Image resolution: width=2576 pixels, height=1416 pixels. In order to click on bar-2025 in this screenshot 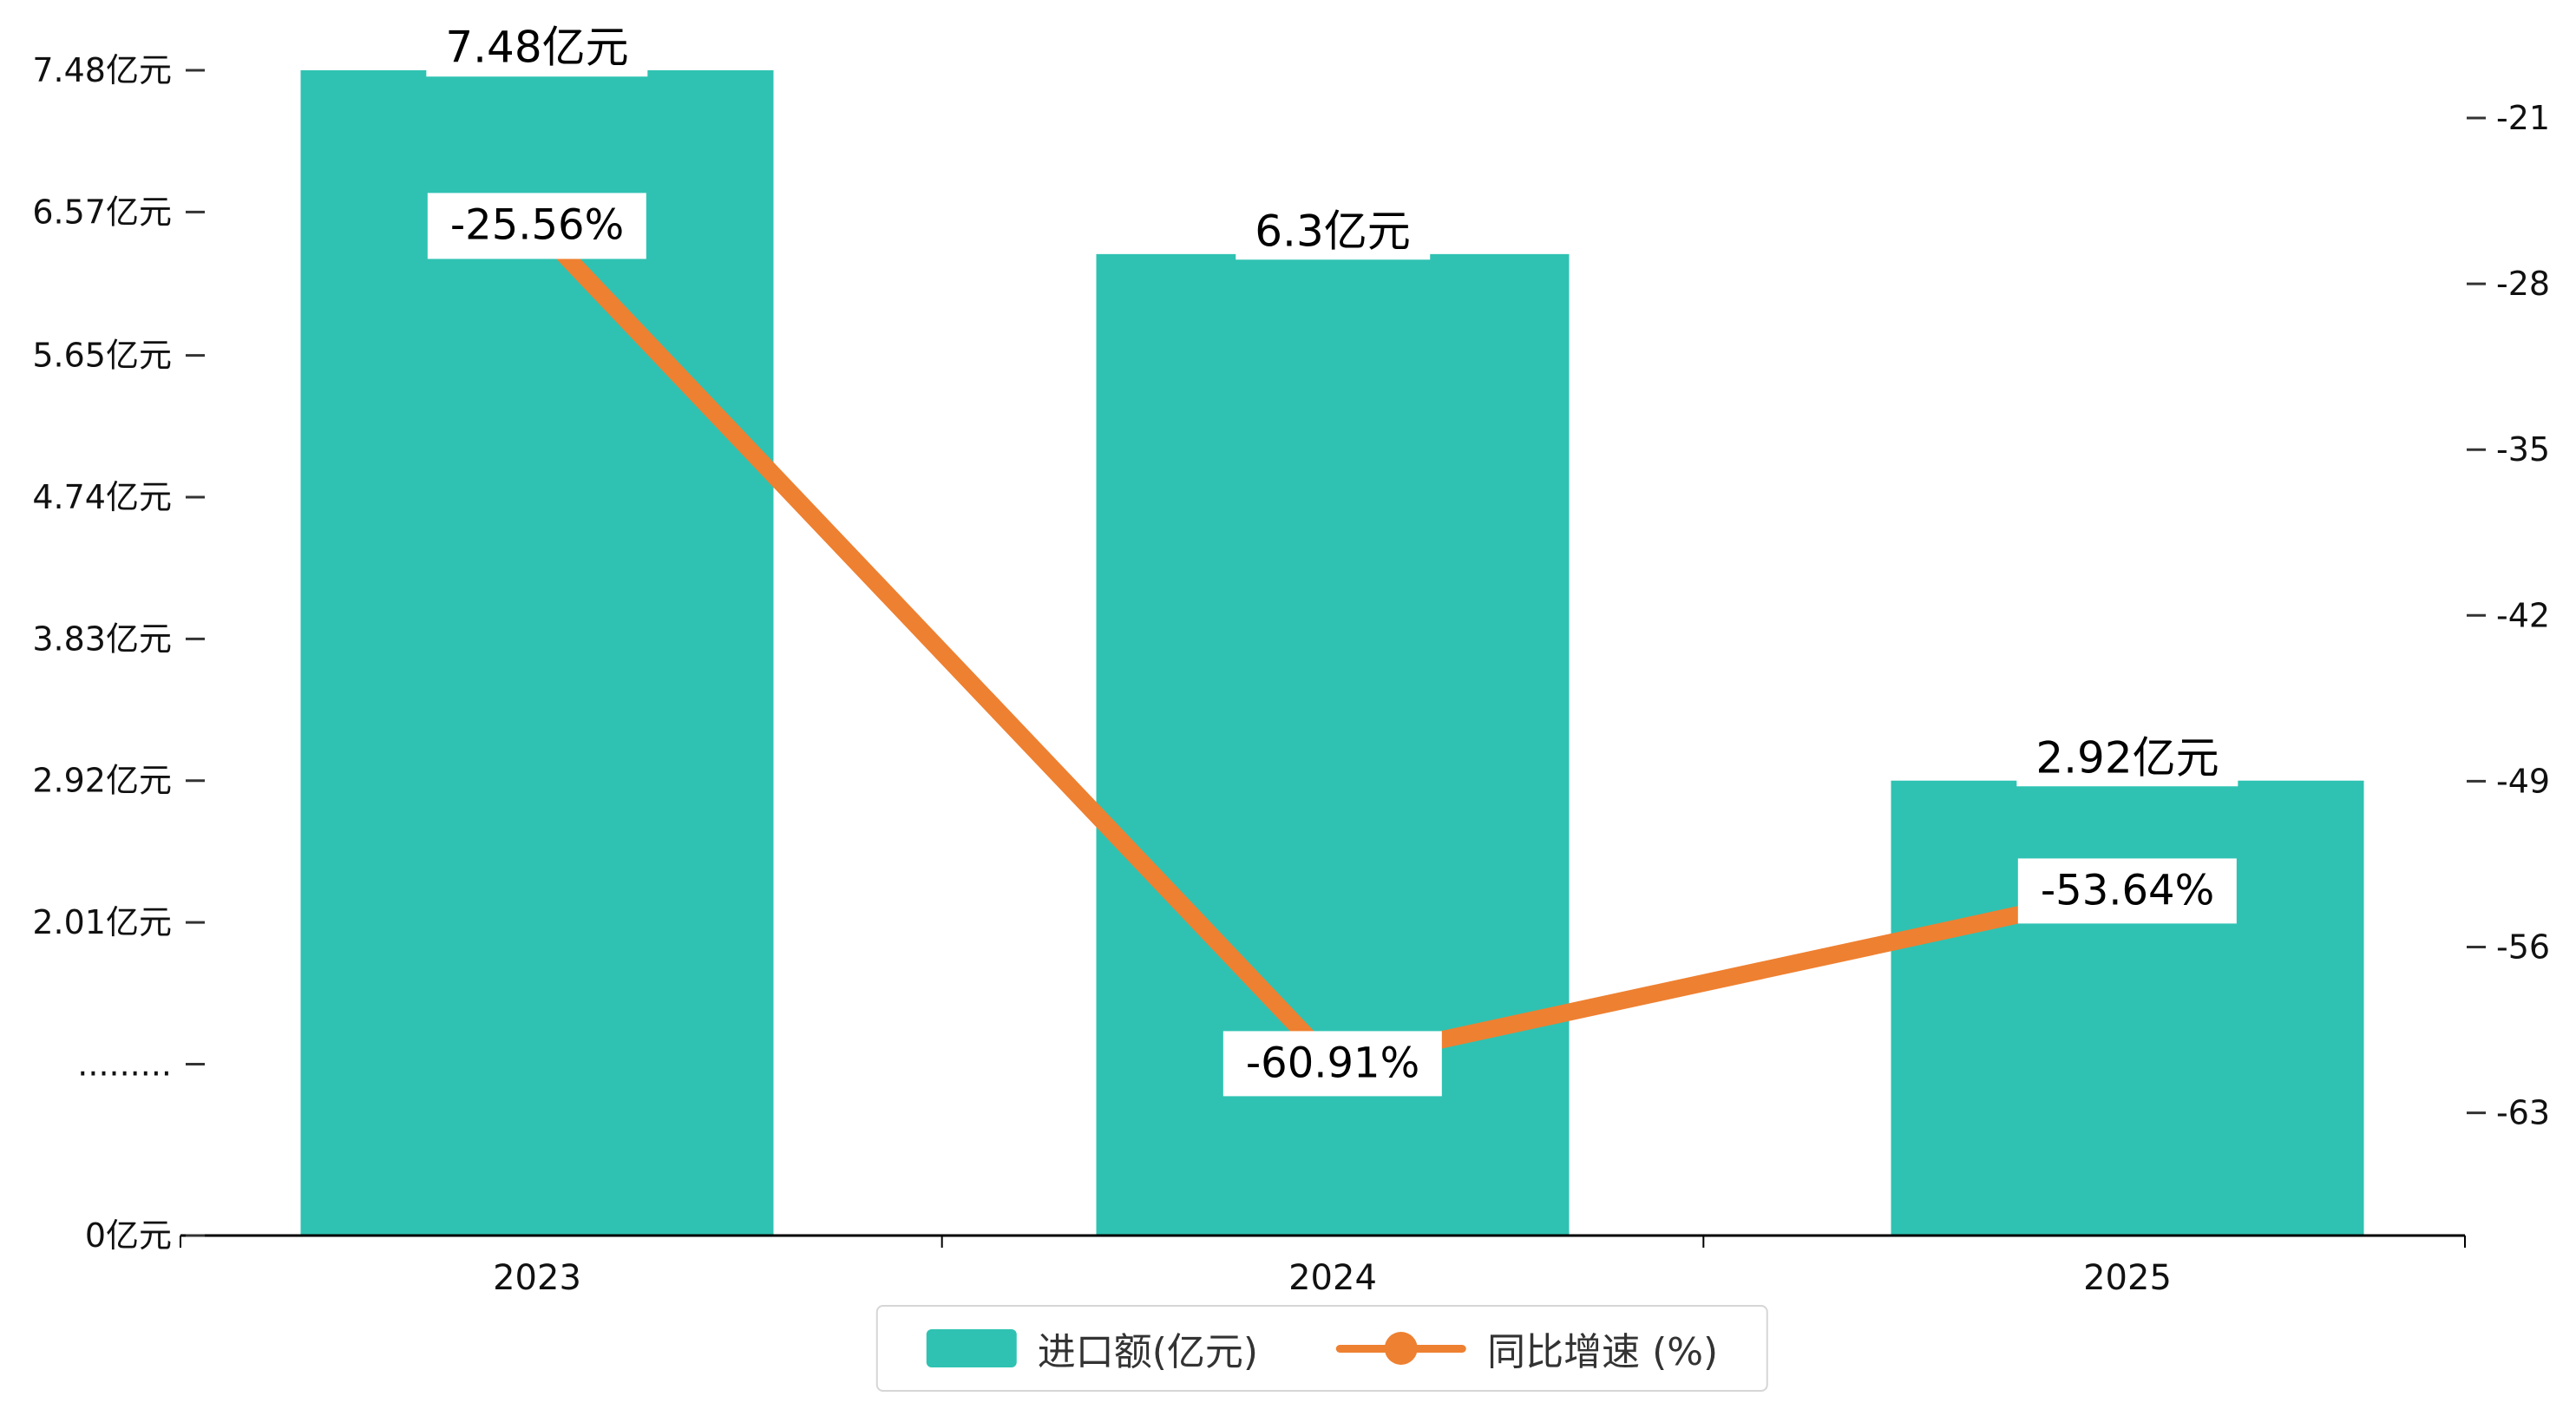, I will do `click(2127, 1008)`.